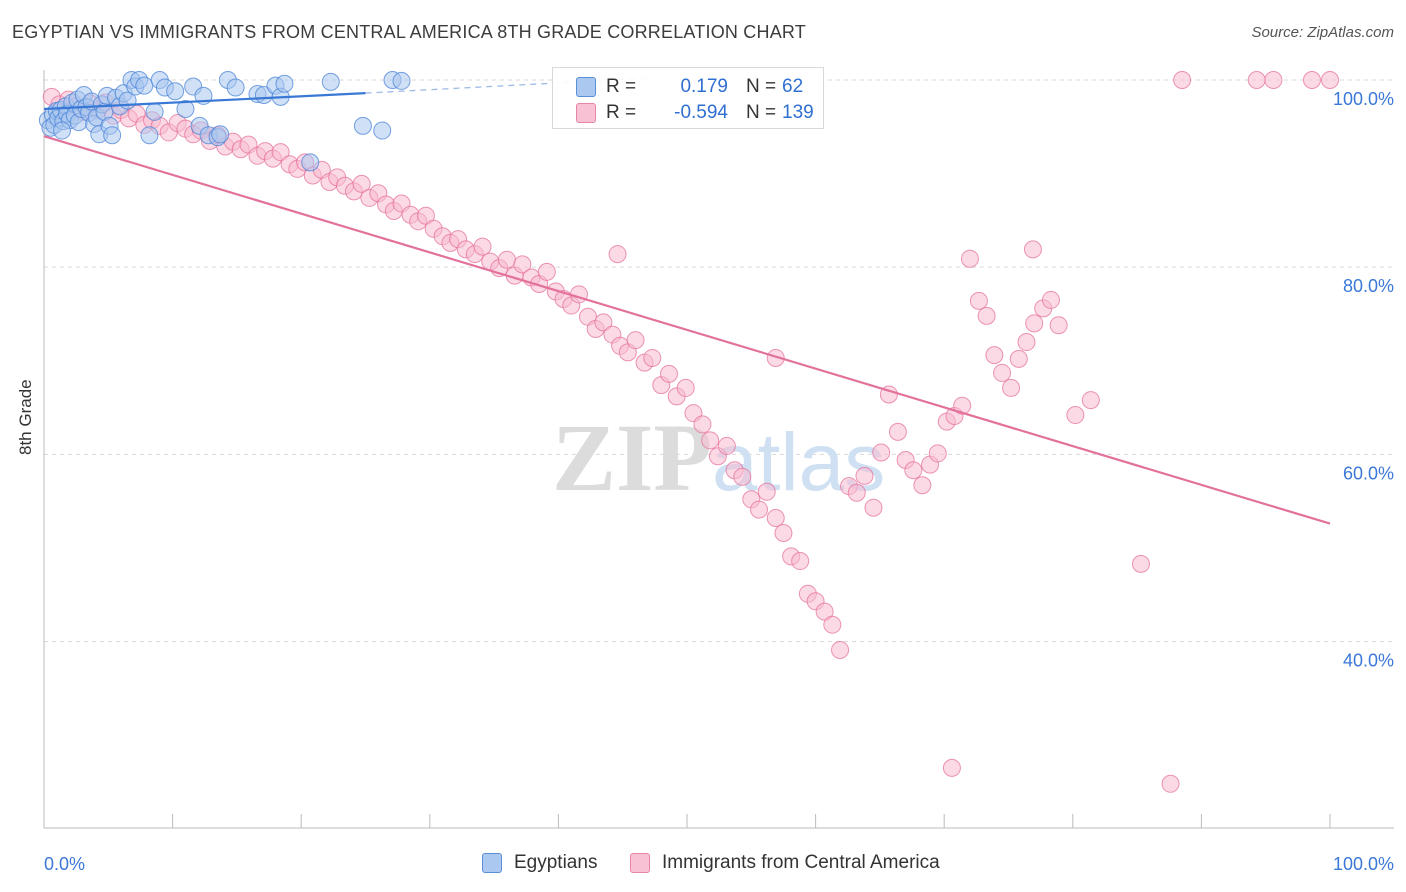 The image size is (1406, 892). What do you see at coordinates (1363, 99) in the screenshot?
I see `y-tick-label: 100.0%` at bounding box center [1363, 99].